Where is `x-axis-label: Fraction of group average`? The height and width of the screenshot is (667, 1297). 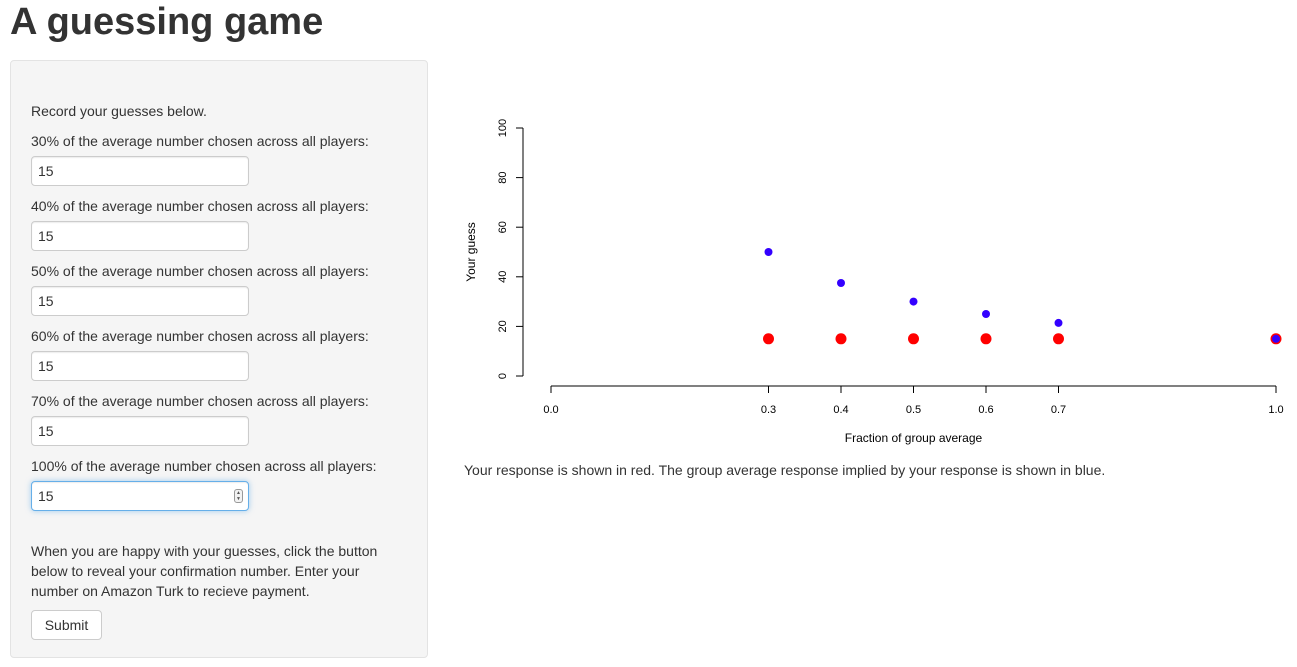
x-axis-label: Fraction of group average is located at coordinates (914, 438).